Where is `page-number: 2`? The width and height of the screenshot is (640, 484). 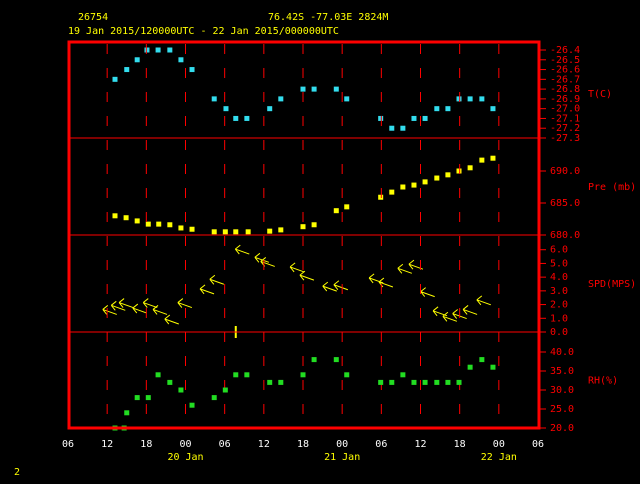
page-number: 2 is located at coordinates (17, 472).